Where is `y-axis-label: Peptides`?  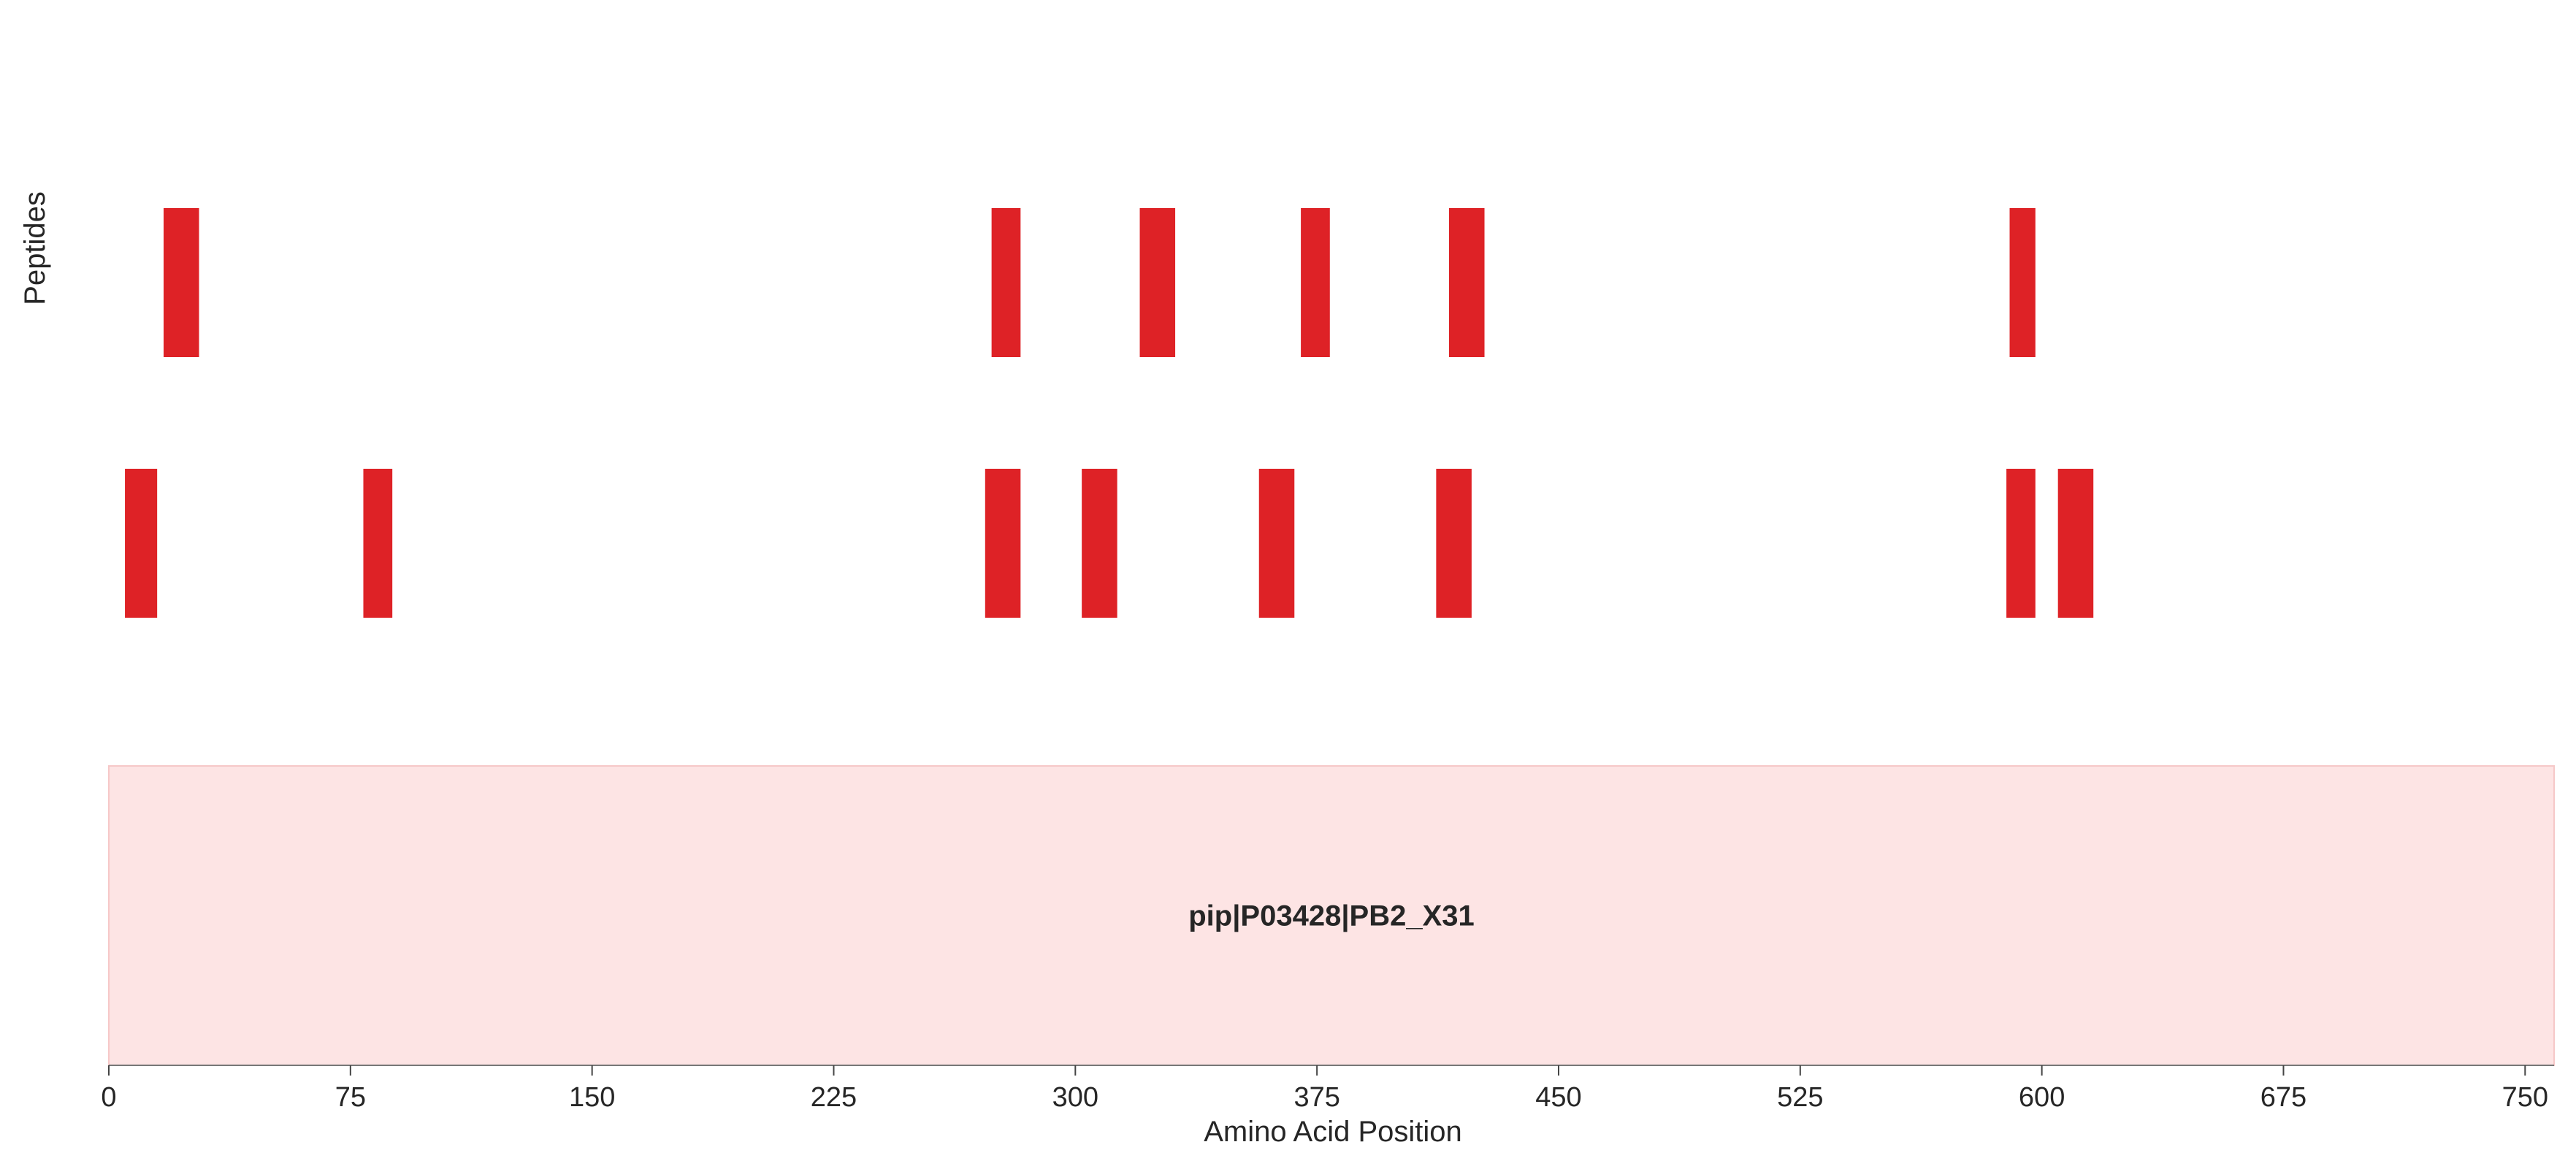
y-axis-label: Peptides is located at coordinates (35, 248).